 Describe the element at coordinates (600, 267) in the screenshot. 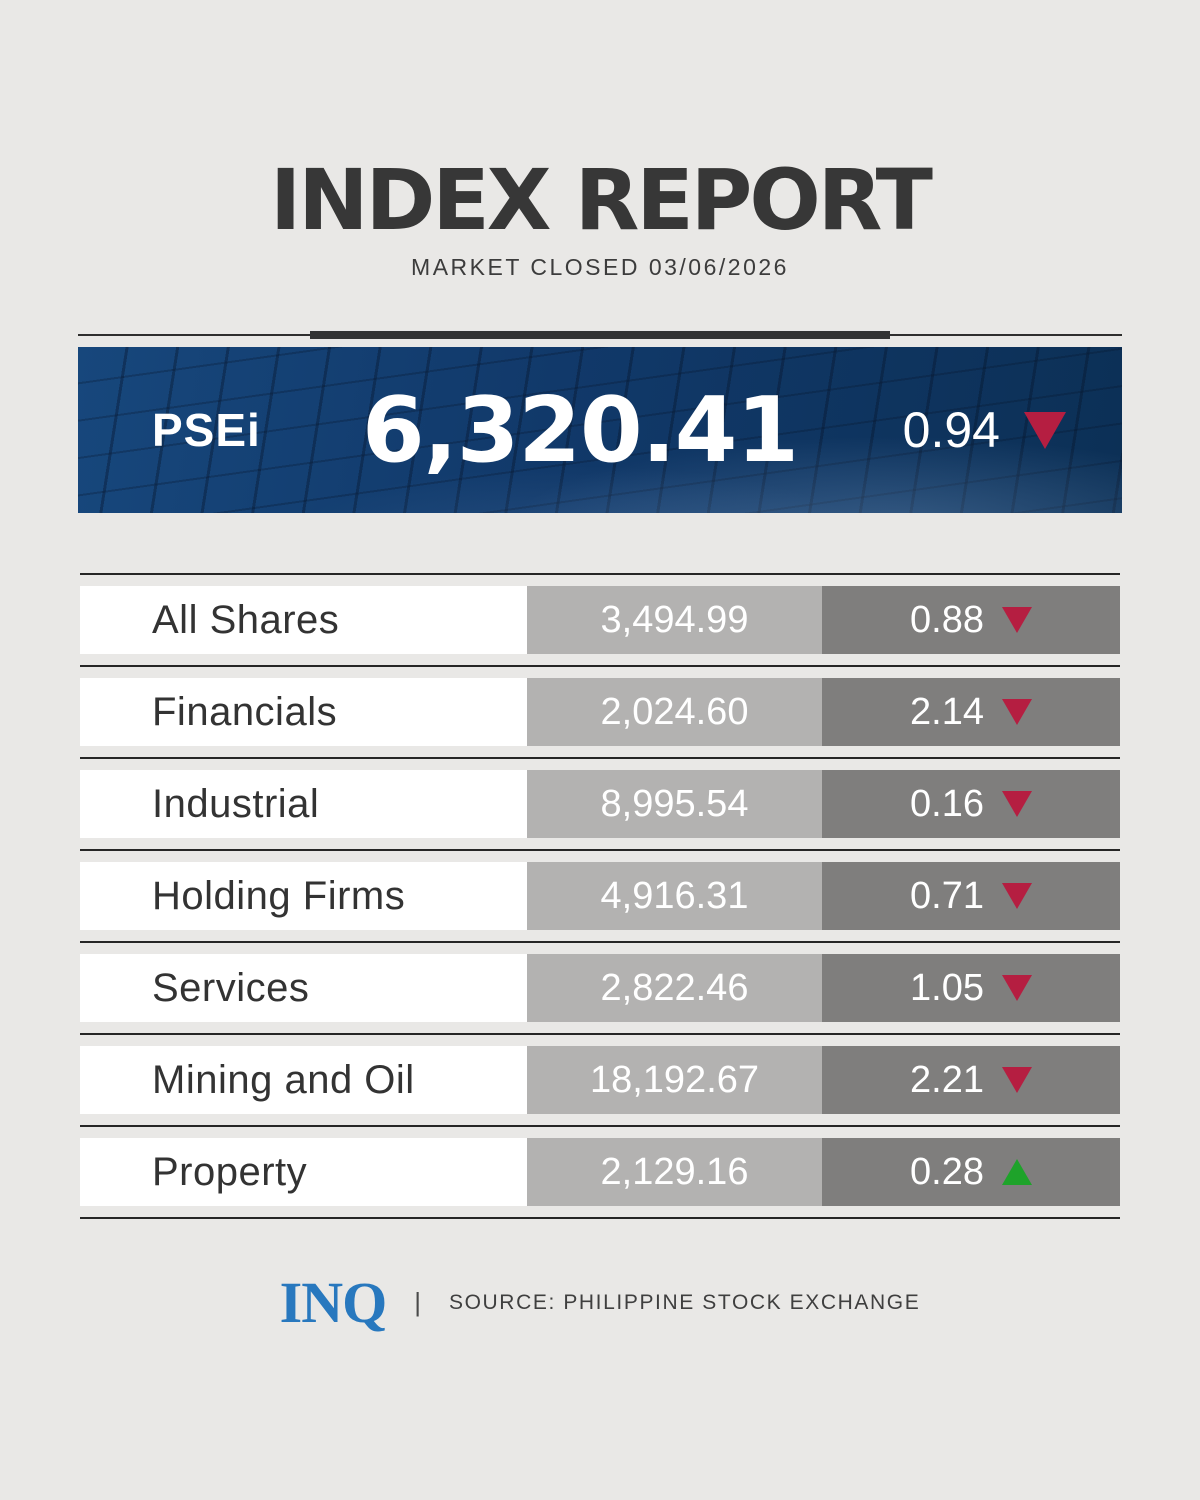

I see `market-status-subtitle: MARKET CLOSED 03/06/2026` at that location.